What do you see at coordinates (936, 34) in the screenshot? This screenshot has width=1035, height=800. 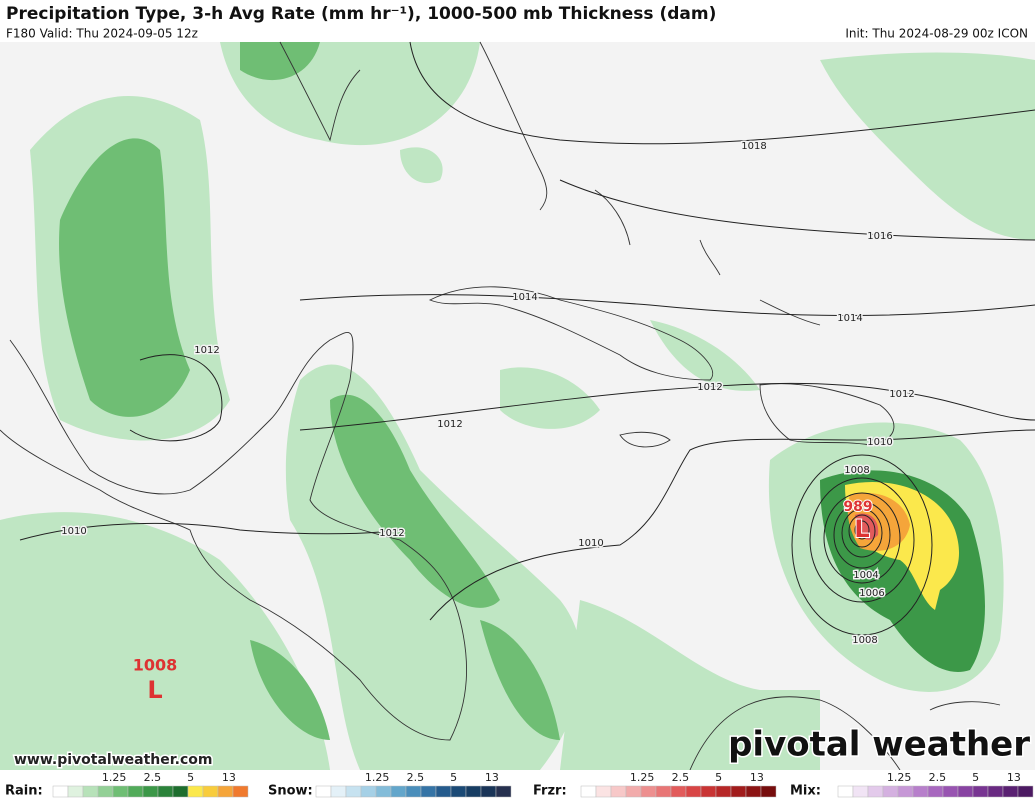 I see `init-time: Init: Thu 2024-08-29 00z ICON` at bounding box center [936, 34].